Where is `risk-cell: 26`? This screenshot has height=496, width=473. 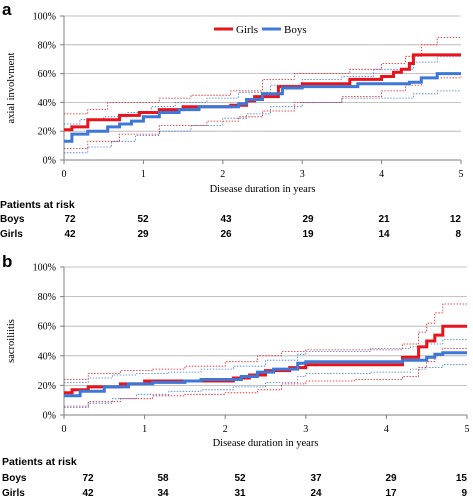 risk-cell: 26 is located at coordinates (226, 234).